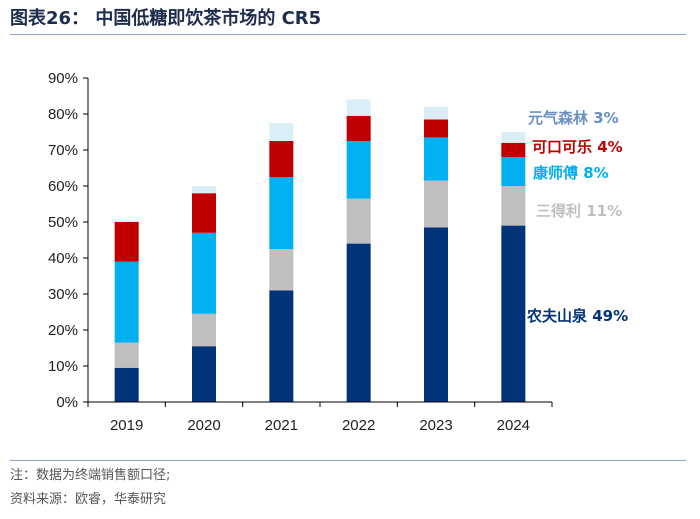  What do you see at coordinates (281, 132) in the screenshot?
I see `bar-2021-元气森林` at bounding box center [281, 132].